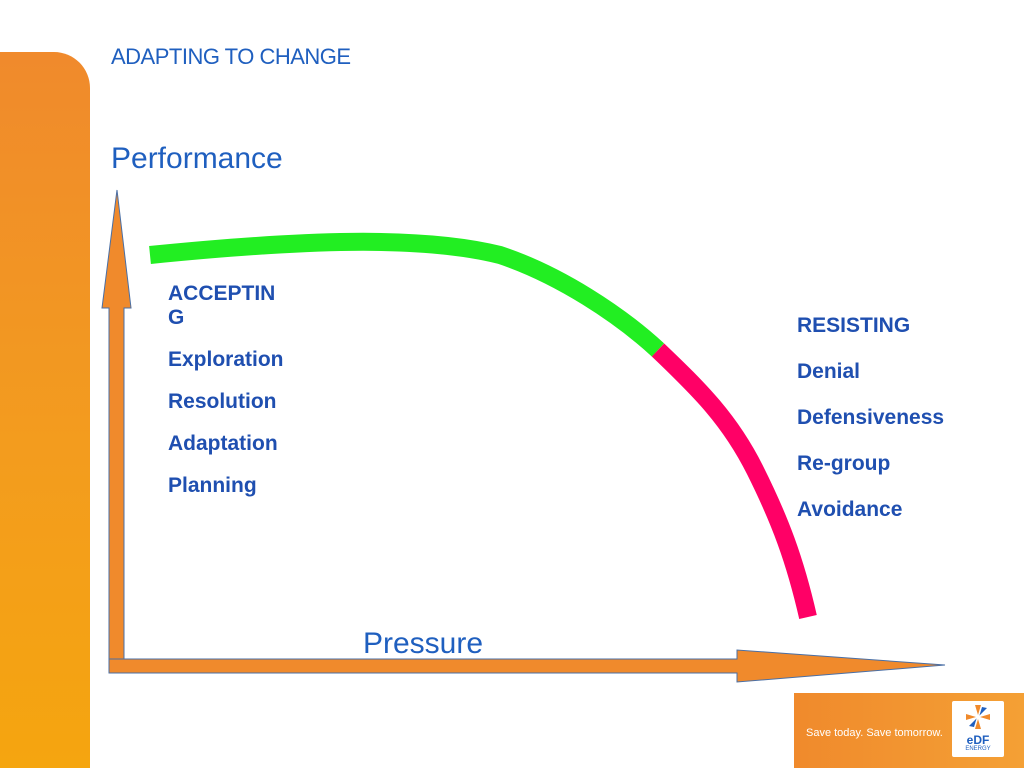  I want to click on accepting-curve, so click(407, 294).